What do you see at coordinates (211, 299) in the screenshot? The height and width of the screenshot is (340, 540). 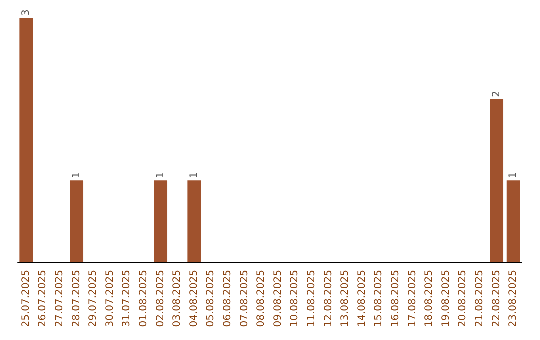 I see `x-tick-label: 05.08.2025` at bounding box center [211, 299].